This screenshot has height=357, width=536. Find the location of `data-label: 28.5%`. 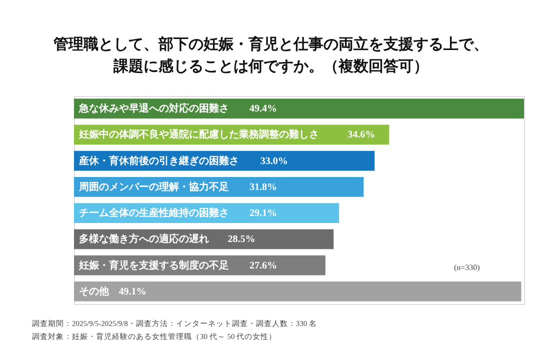

data-label: 28.5% is located at coordinates (242, 240).